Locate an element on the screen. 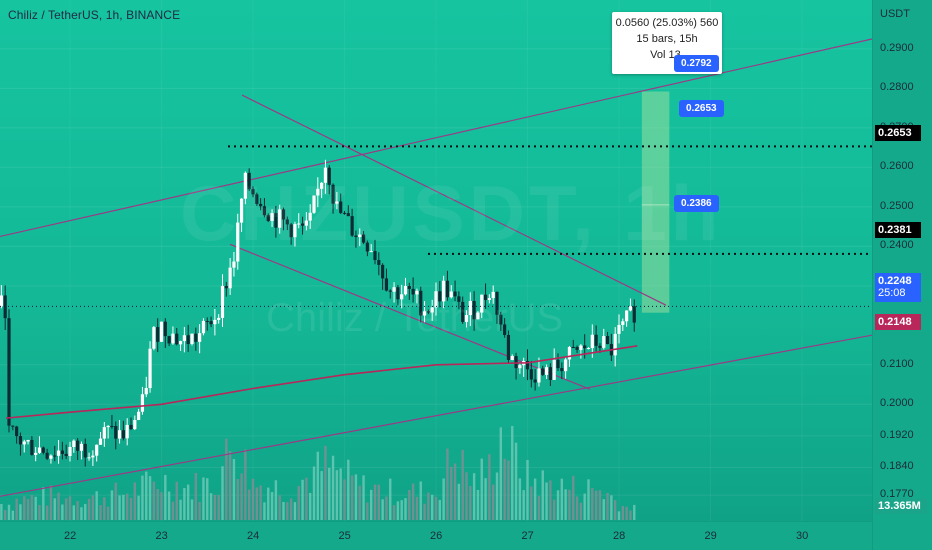 The height and width of the screenshot is (550, 932). last-price-value: 0.2248 is located at coordinates (895, 281).